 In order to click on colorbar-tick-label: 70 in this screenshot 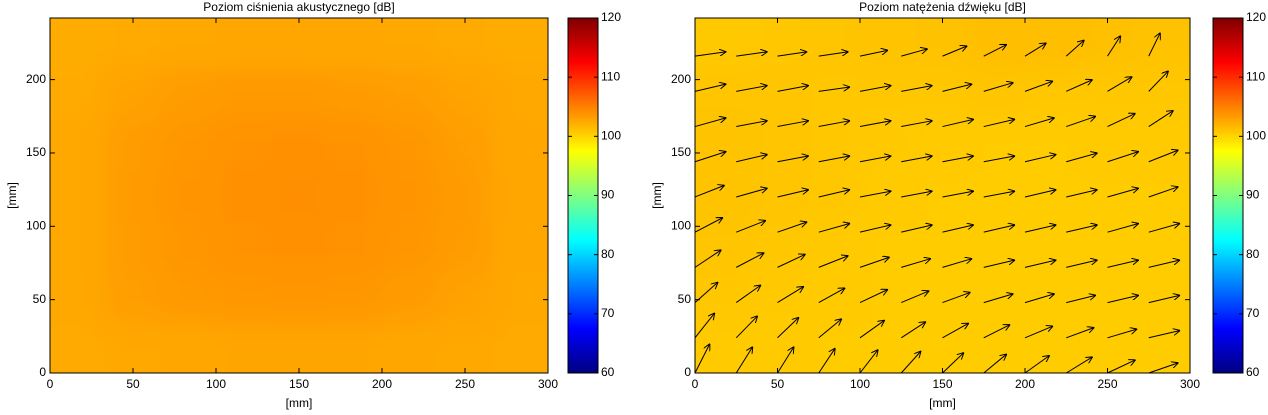, I will do `click(608, 313)`.